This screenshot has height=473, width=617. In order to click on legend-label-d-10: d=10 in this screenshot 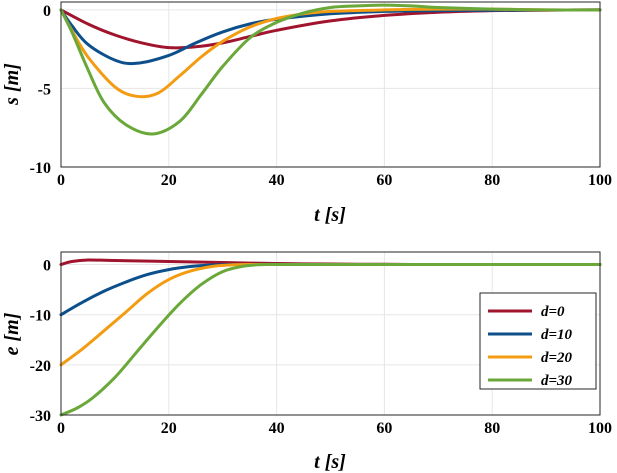, I will do `click(557, 335)`.